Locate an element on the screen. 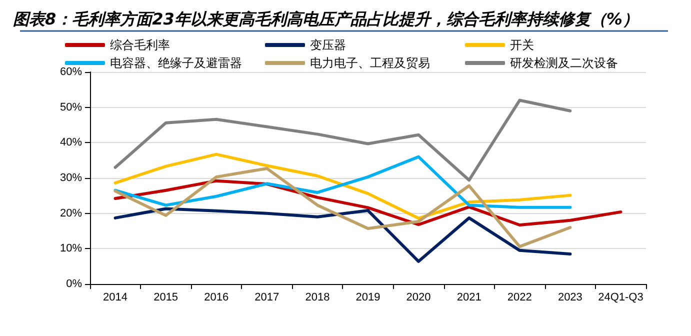 The width and height of the screenshot is (691, 336). y-tick-label: 40% is located at coordinates (71, 142).